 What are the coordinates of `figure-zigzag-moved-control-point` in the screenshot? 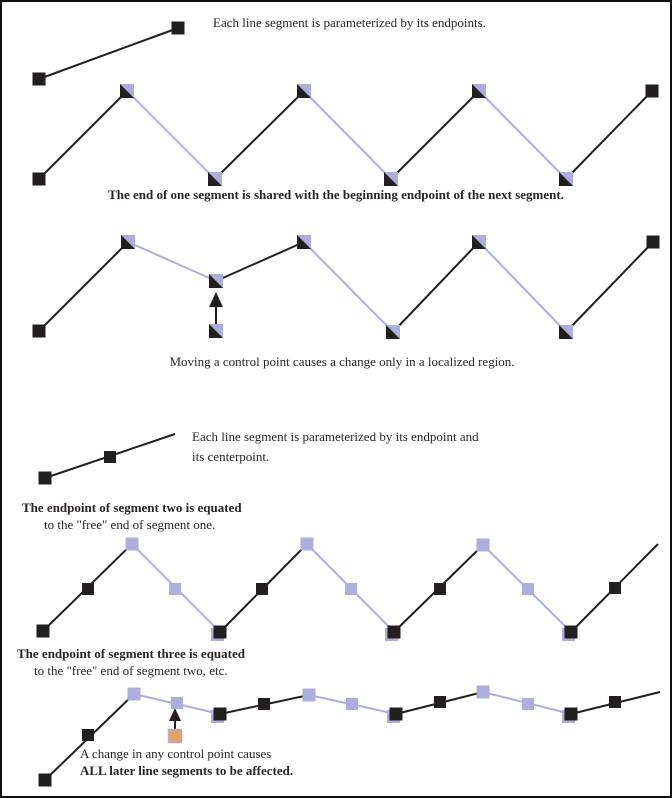 It's located at (346, 287).